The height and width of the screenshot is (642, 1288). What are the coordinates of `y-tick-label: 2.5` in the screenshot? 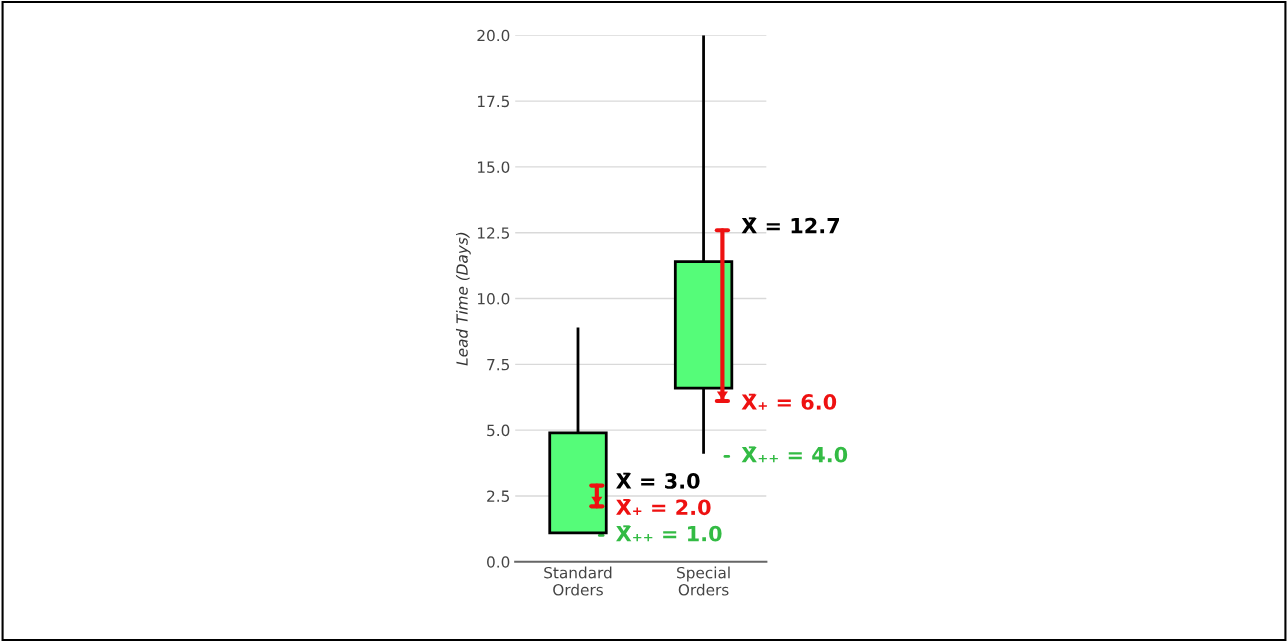 It's located at (498, 496).